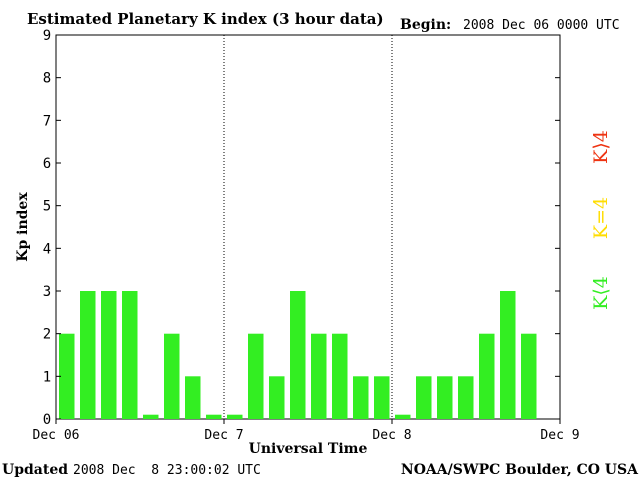 Image resolution: width=640 pixels, height=480 pixels. Describe the element at coordinates (47, 79) in the screenshot. I see `y-tick-label: 8` at that location.